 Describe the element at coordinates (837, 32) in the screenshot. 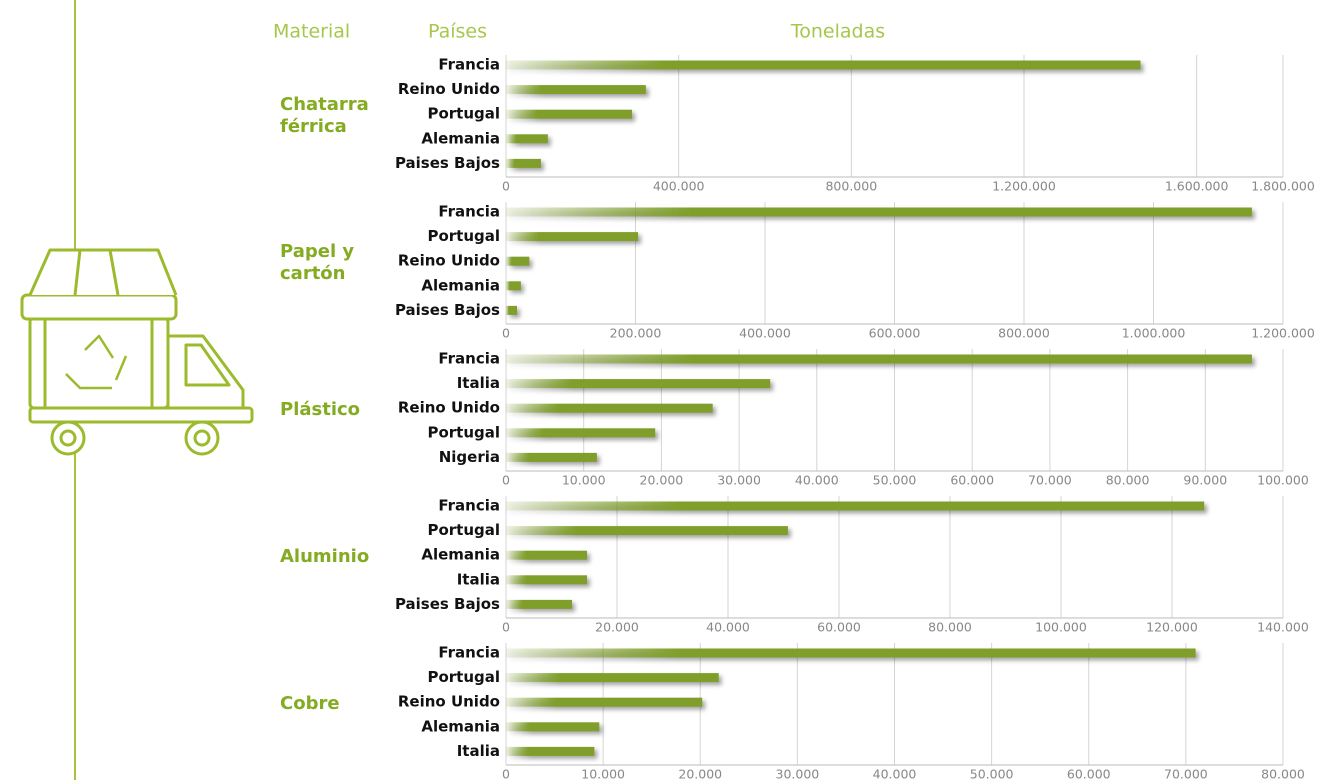

I see `header-tonnage: Toneladas` at that location.